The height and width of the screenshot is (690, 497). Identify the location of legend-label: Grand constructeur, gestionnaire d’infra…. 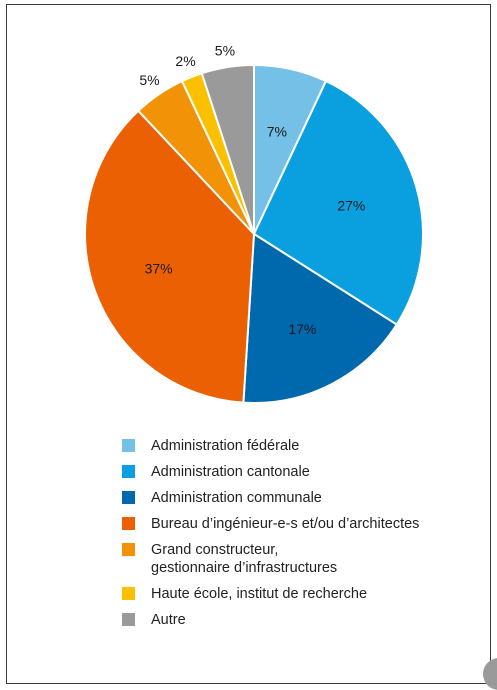
(244, 559).